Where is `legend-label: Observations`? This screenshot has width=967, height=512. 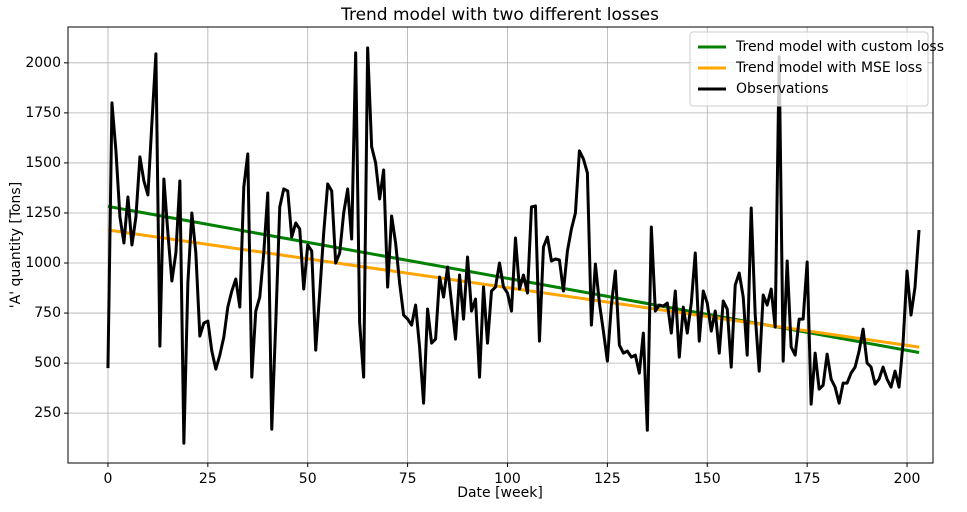 legend-label: Observations is located at coordinates (782, 89).